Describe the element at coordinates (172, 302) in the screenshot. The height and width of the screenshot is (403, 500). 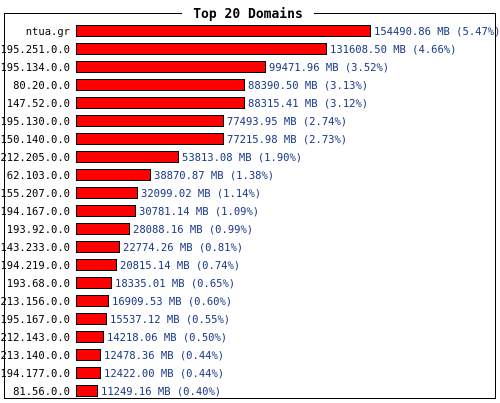
I see `value-label: 16909.53 MB (0.60%)` at that location.